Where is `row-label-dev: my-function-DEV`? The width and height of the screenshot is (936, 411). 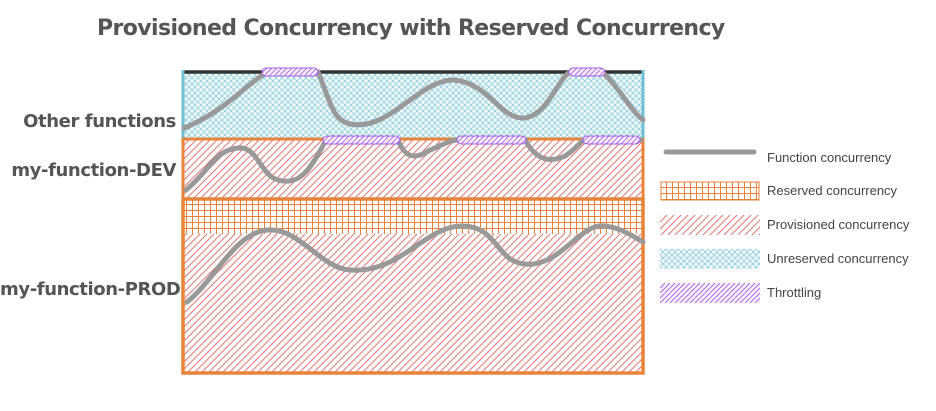 row-label-dev: my-function-DEV is located at coordinates (93, 170).